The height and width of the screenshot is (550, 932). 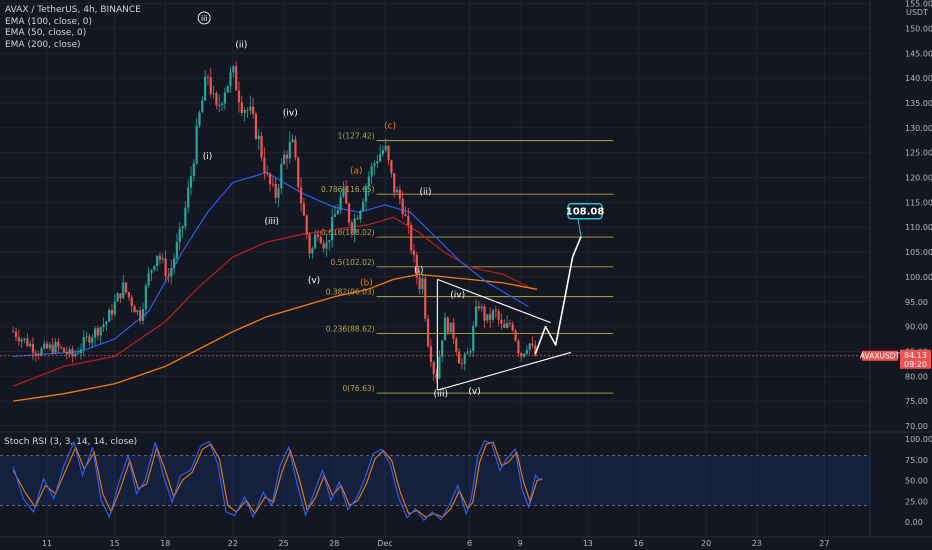 I want to click on price-tick: 95.00, so click(x=916, y=302).